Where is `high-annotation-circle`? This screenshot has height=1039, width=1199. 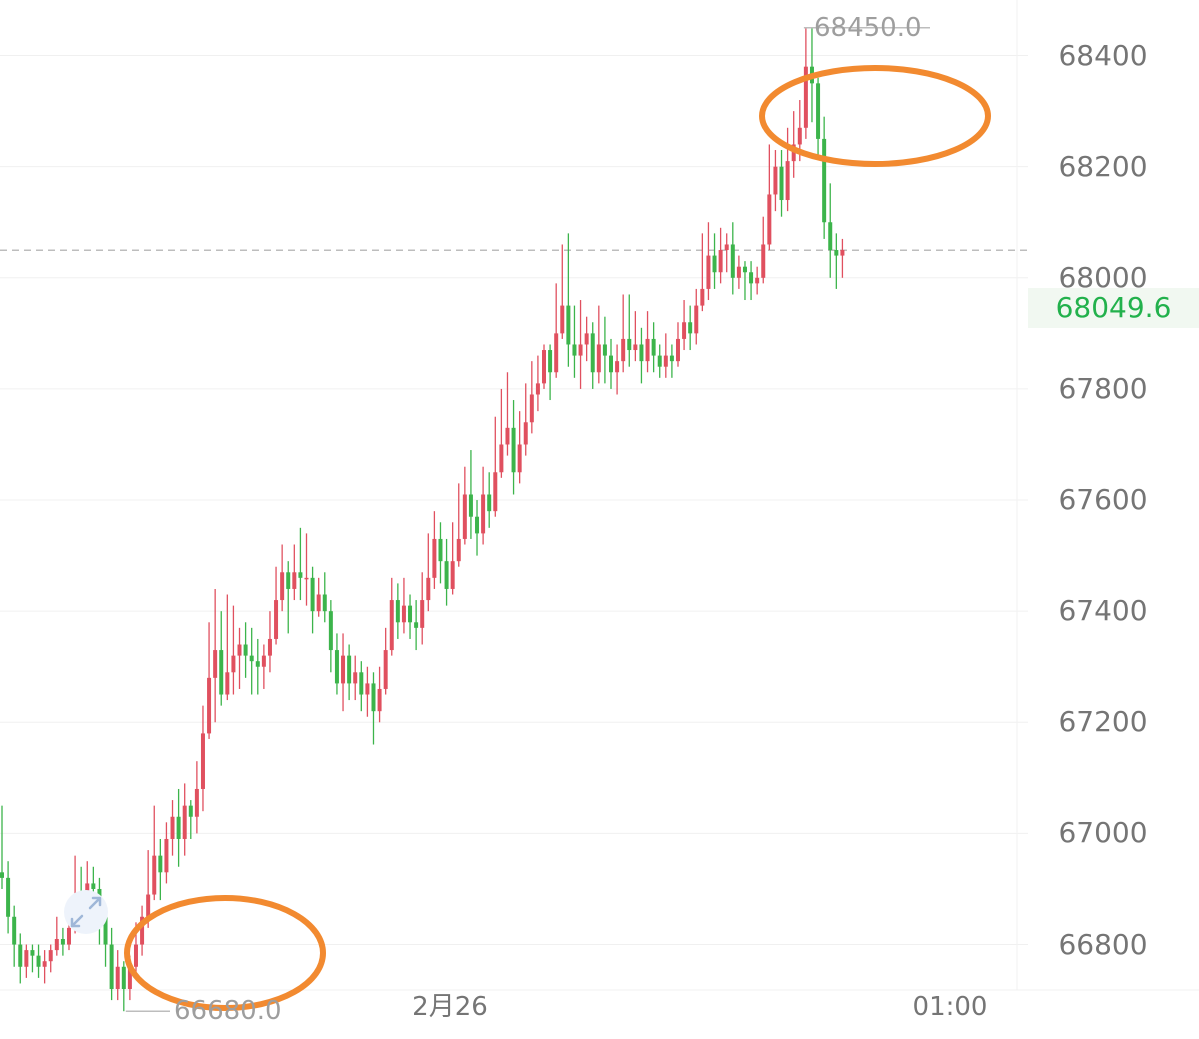
high-annotation-circle is located at coordinates (875, 116).